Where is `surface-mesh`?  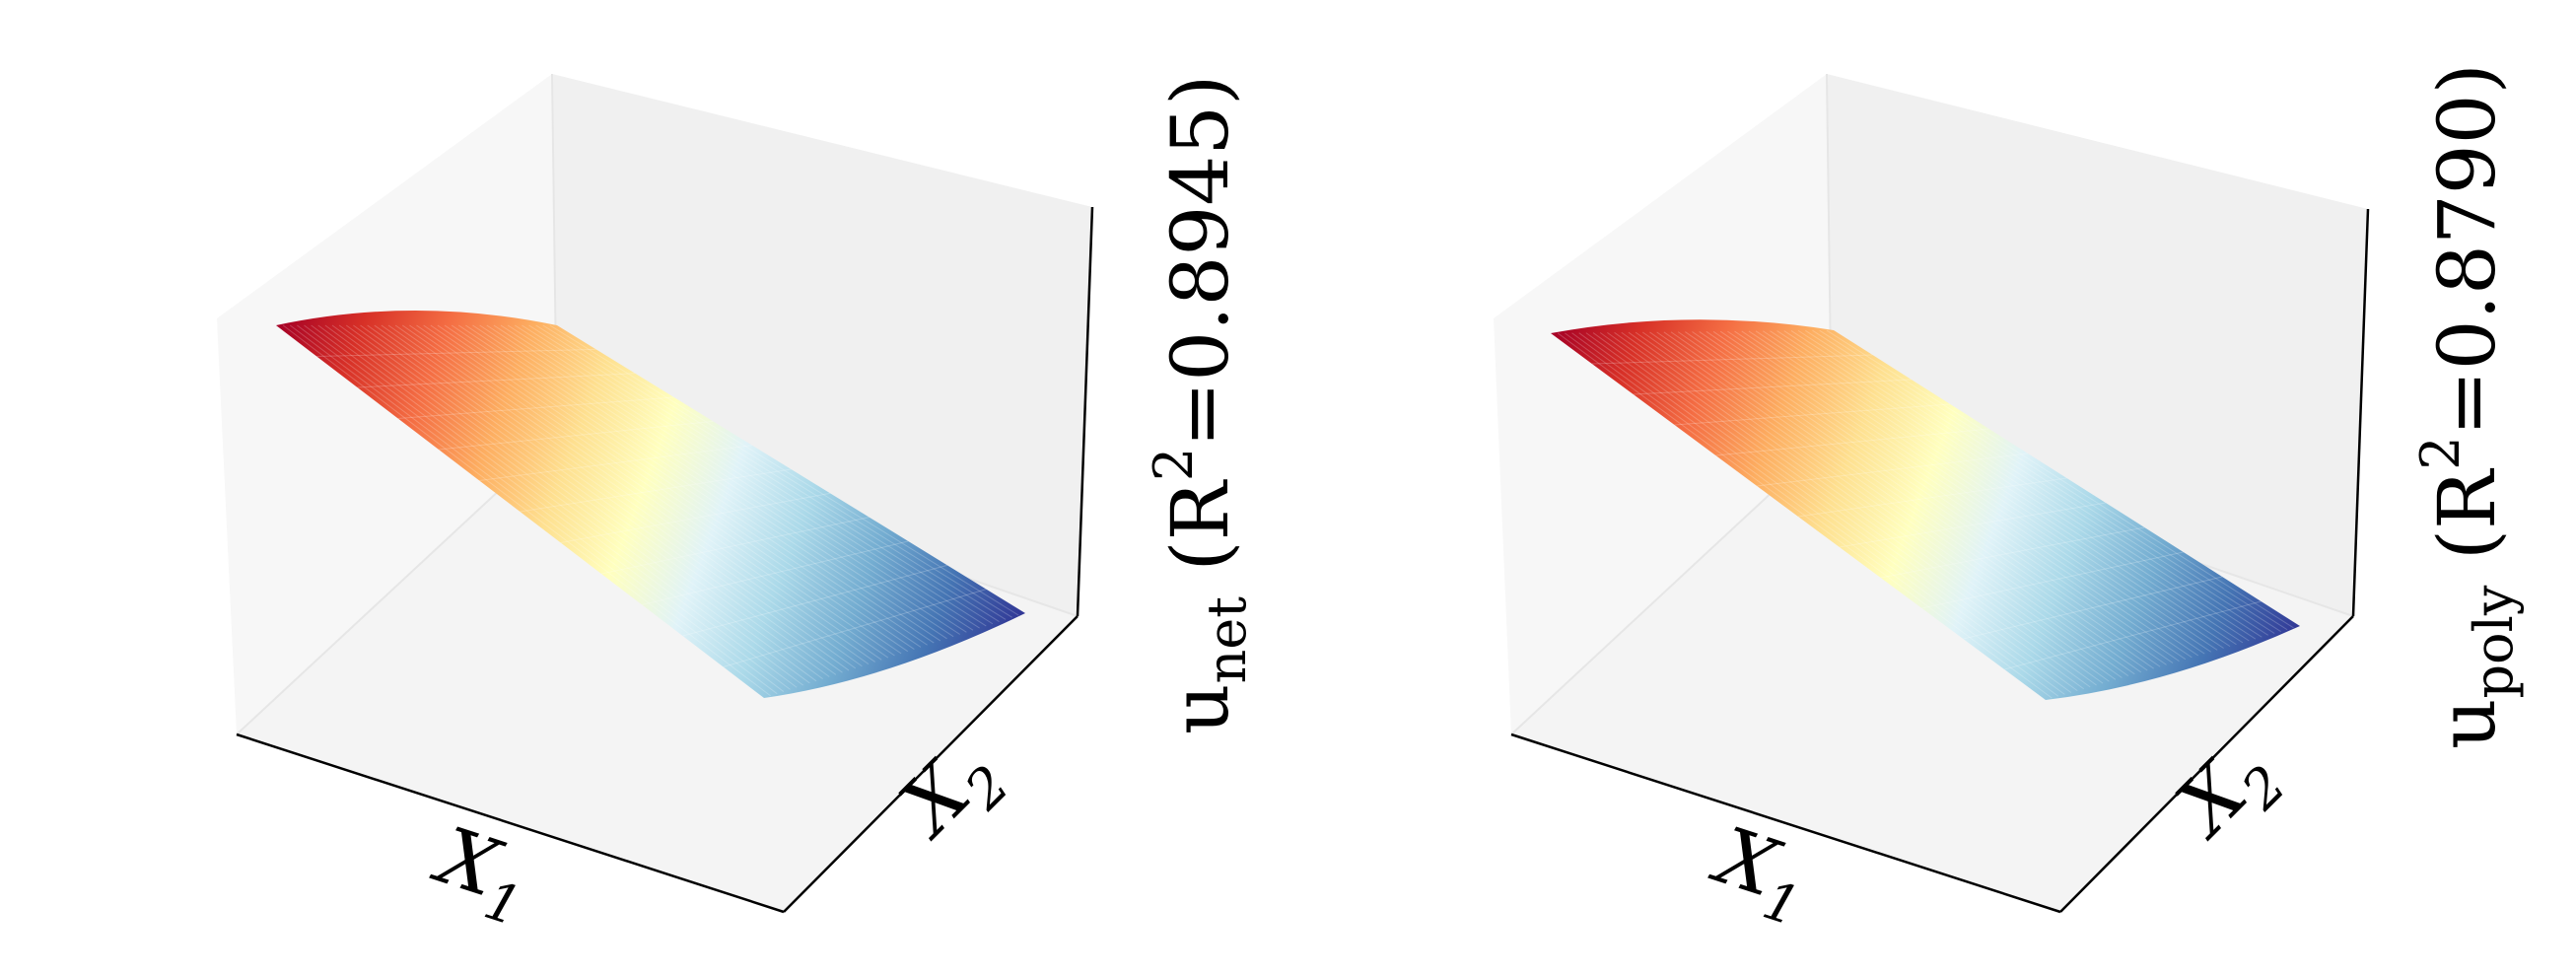 surface-mesh is located at coordinates (1926, 514).